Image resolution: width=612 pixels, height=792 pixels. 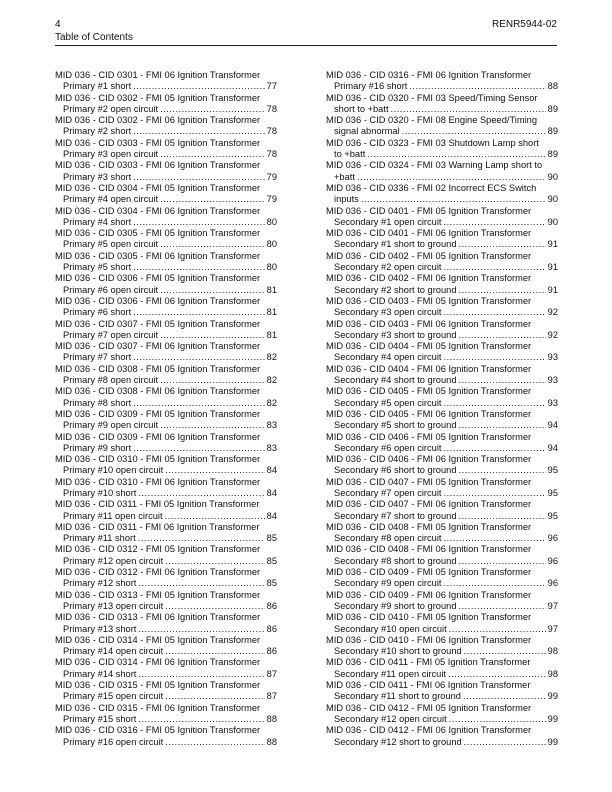 What do you see at coordinates (442, 244) in the screenshot?
I see `entry-line: Secondary #1 short to ground 91` at bounding box center [442, 244].